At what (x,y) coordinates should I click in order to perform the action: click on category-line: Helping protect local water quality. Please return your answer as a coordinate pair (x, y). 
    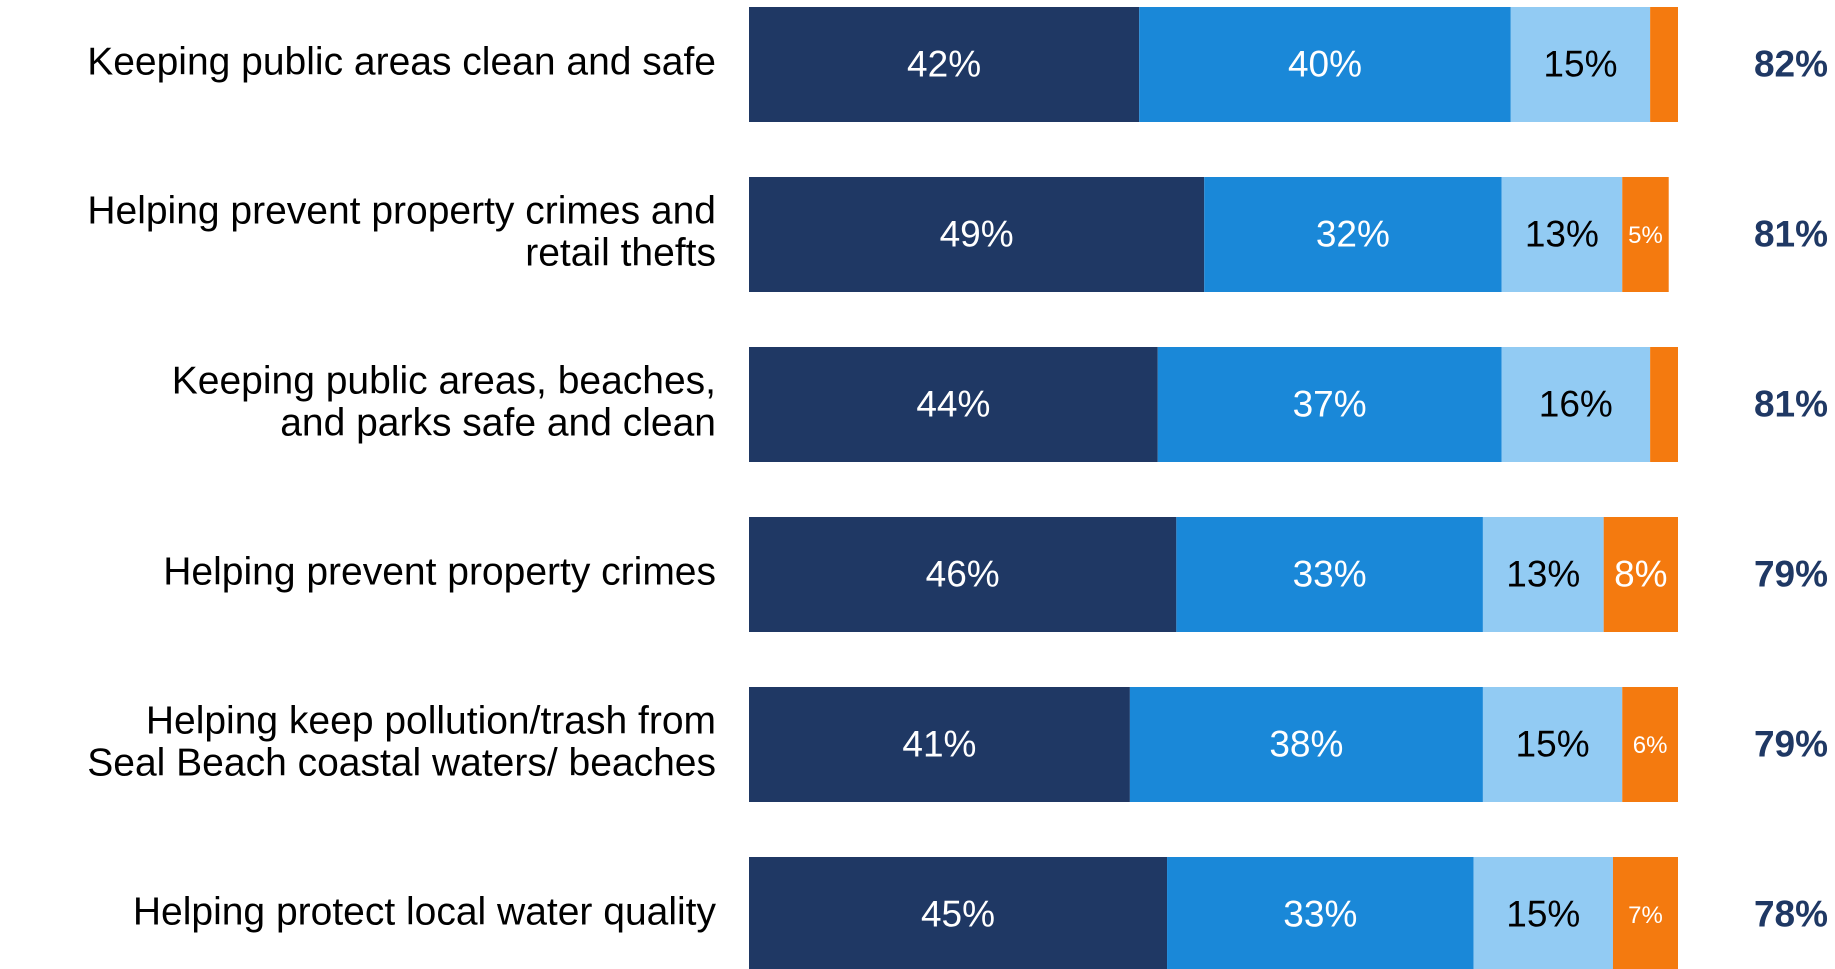
    Looking at the image, I should click on (425, 912).